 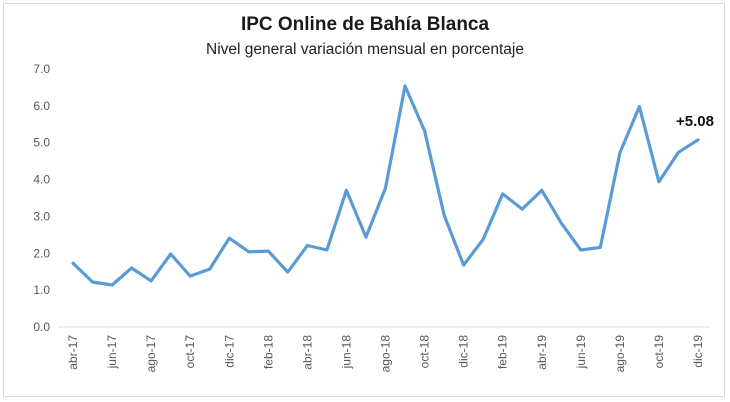 What do you see at coordinates (425, 352) in the screenshot?
I see `x-tick-label: oct-18` at bounding box center [425, 352].